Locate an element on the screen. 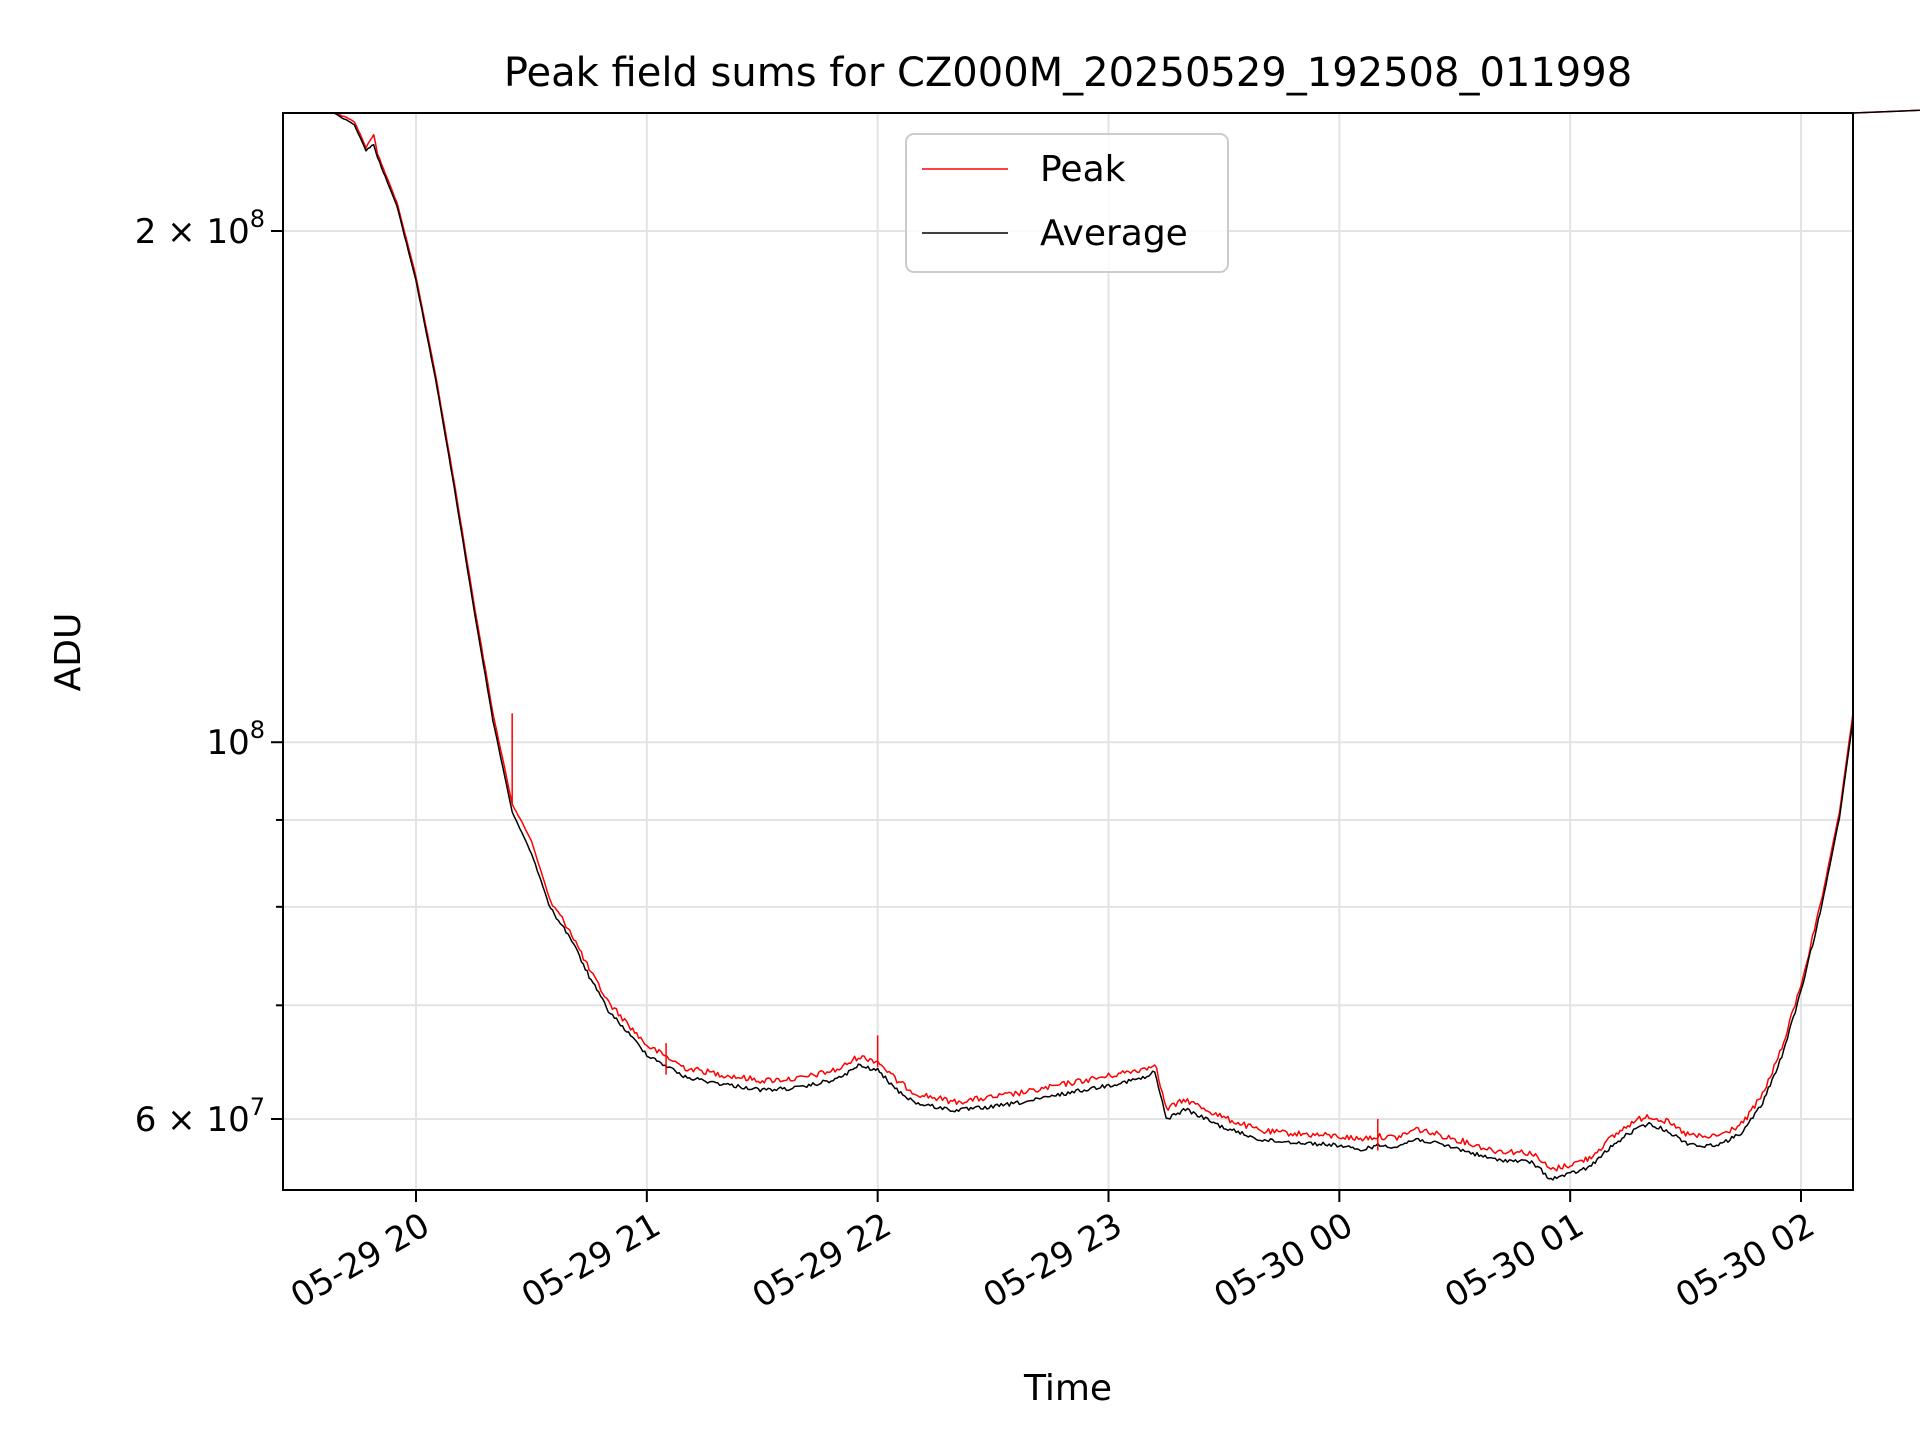 This screenshot has height=1440, width=1920. y-tick-label: 6 × 107 is located at coordinates (200, 1116).